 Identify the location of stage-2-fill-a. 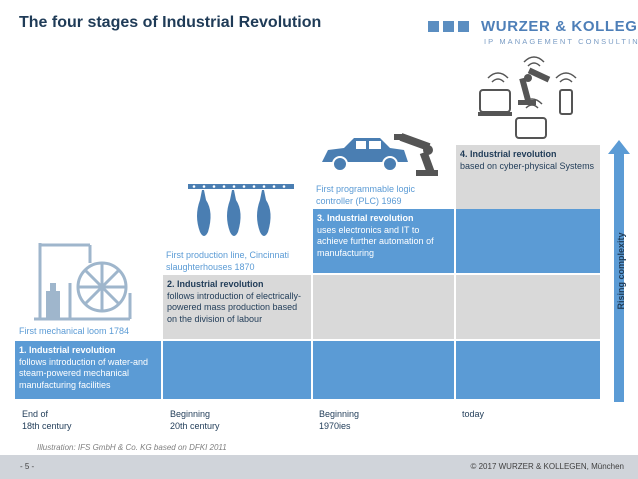
(383, 307).